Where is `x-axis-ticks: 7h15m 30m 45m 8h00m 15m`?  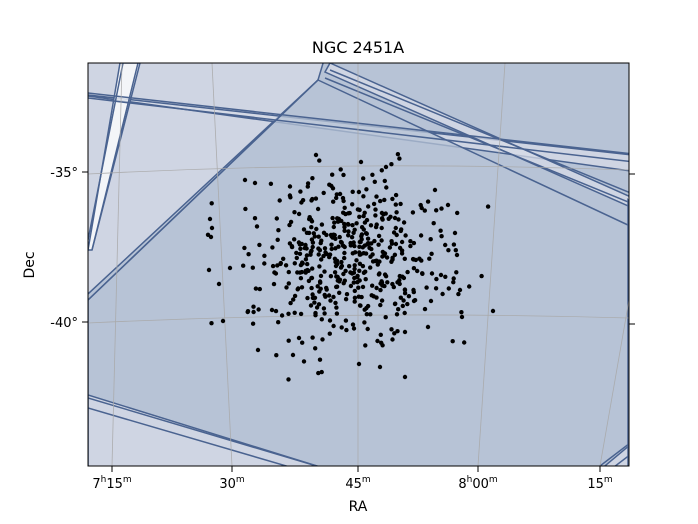
x-axis-ticks: 7h15m 30m 45m 8h00m 15m is located at coordinates (352, 479).